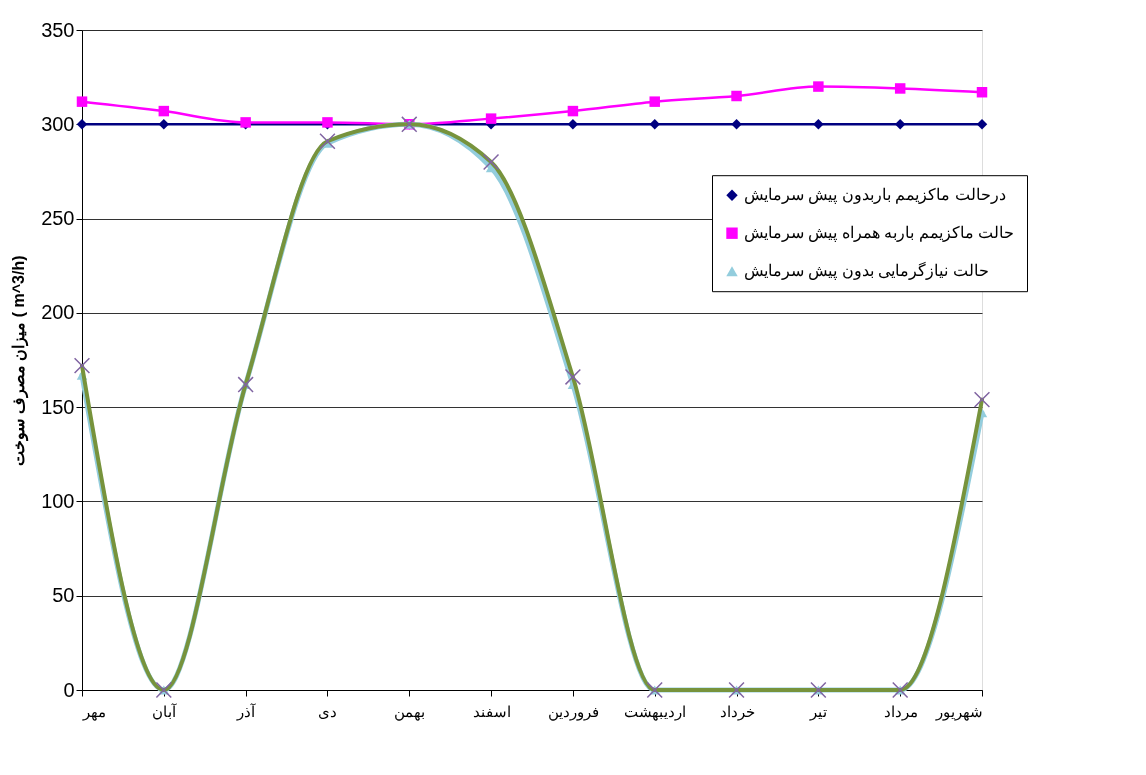  Describe the element at coordinates (58, 312) in the screenshot. I see `y-tick-label: 200` at that location.